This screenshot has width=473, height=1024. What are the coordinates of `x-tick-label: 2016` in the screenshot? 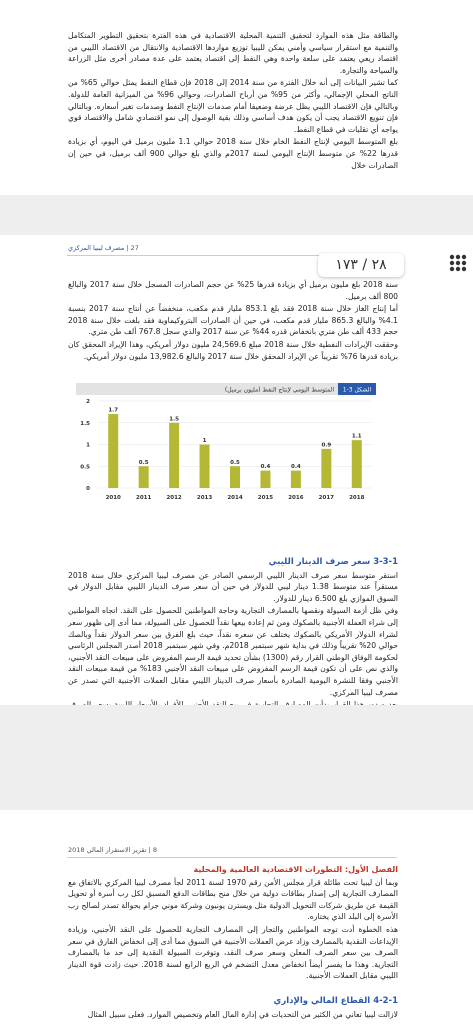 It's located at (295, 498).